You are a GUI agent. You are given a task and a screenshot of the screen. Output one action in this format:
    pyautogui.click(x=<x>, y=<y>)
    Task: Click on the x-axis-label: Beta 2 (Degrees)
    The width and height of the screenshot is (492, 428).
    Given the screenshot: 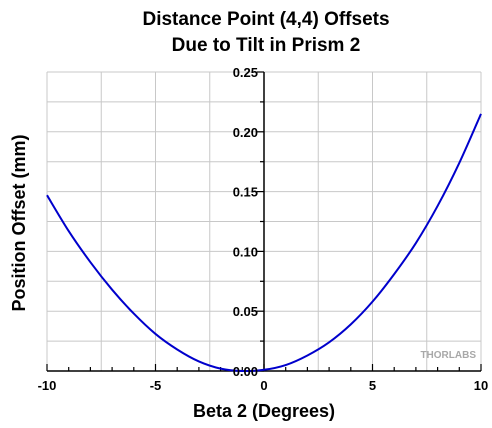 What is the action you would take?
    pyautogui.click(x=264, y=411)
    